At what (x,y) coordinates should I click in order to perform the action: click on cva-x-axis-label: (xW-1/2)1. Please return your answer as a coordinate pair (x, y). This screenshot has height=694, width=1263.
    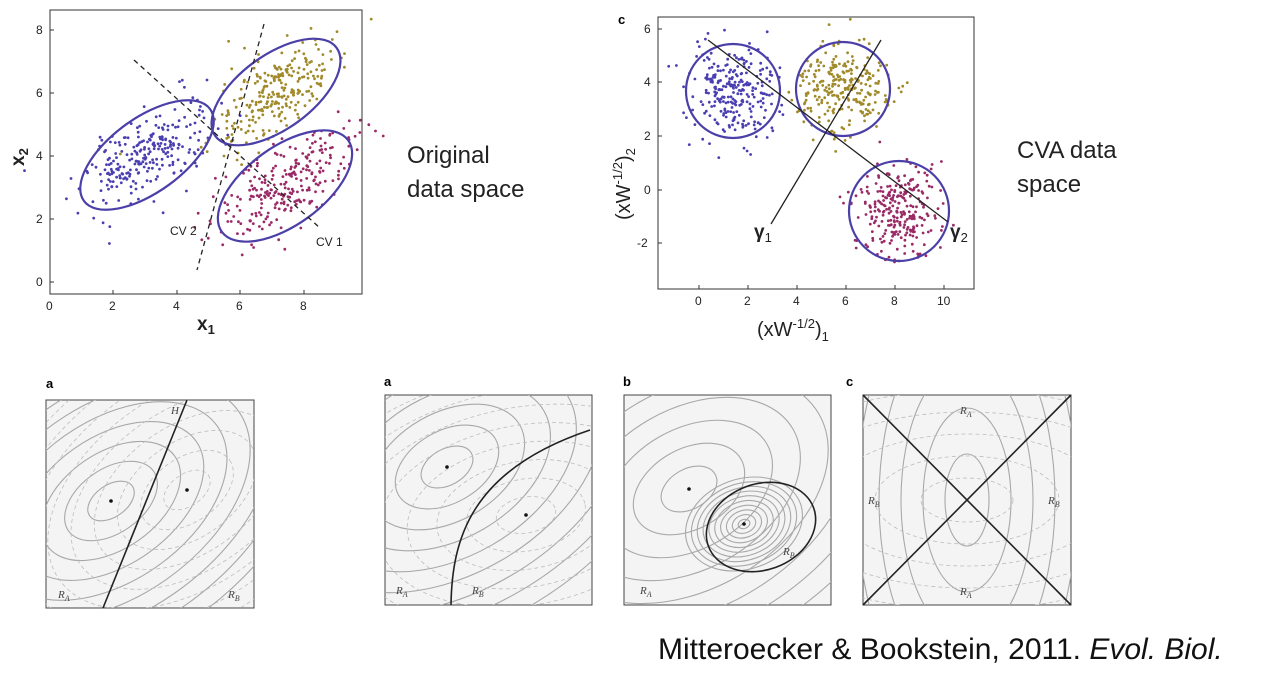
    Looking at the image, I should click on (793, 330).